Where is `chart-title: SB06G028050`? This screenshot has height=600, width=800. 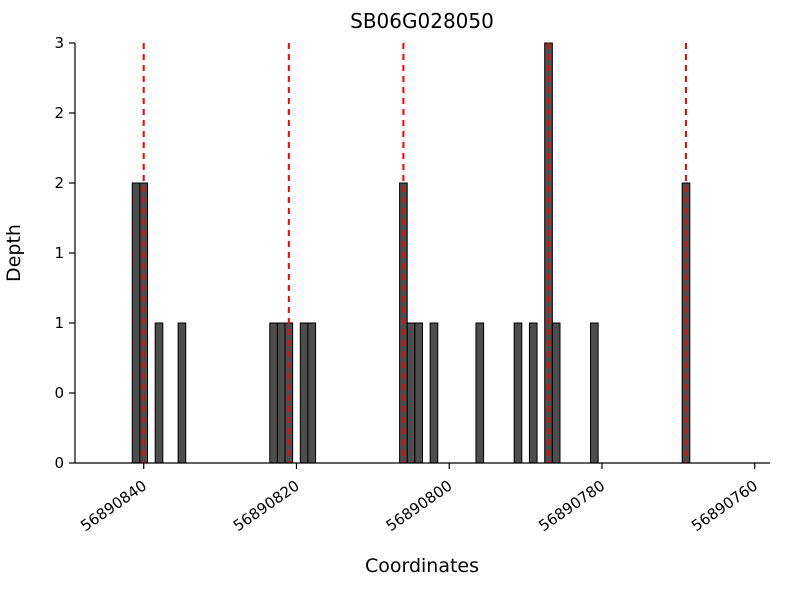 chart-title: SB06G028050 is located at coordinates (422, 21).